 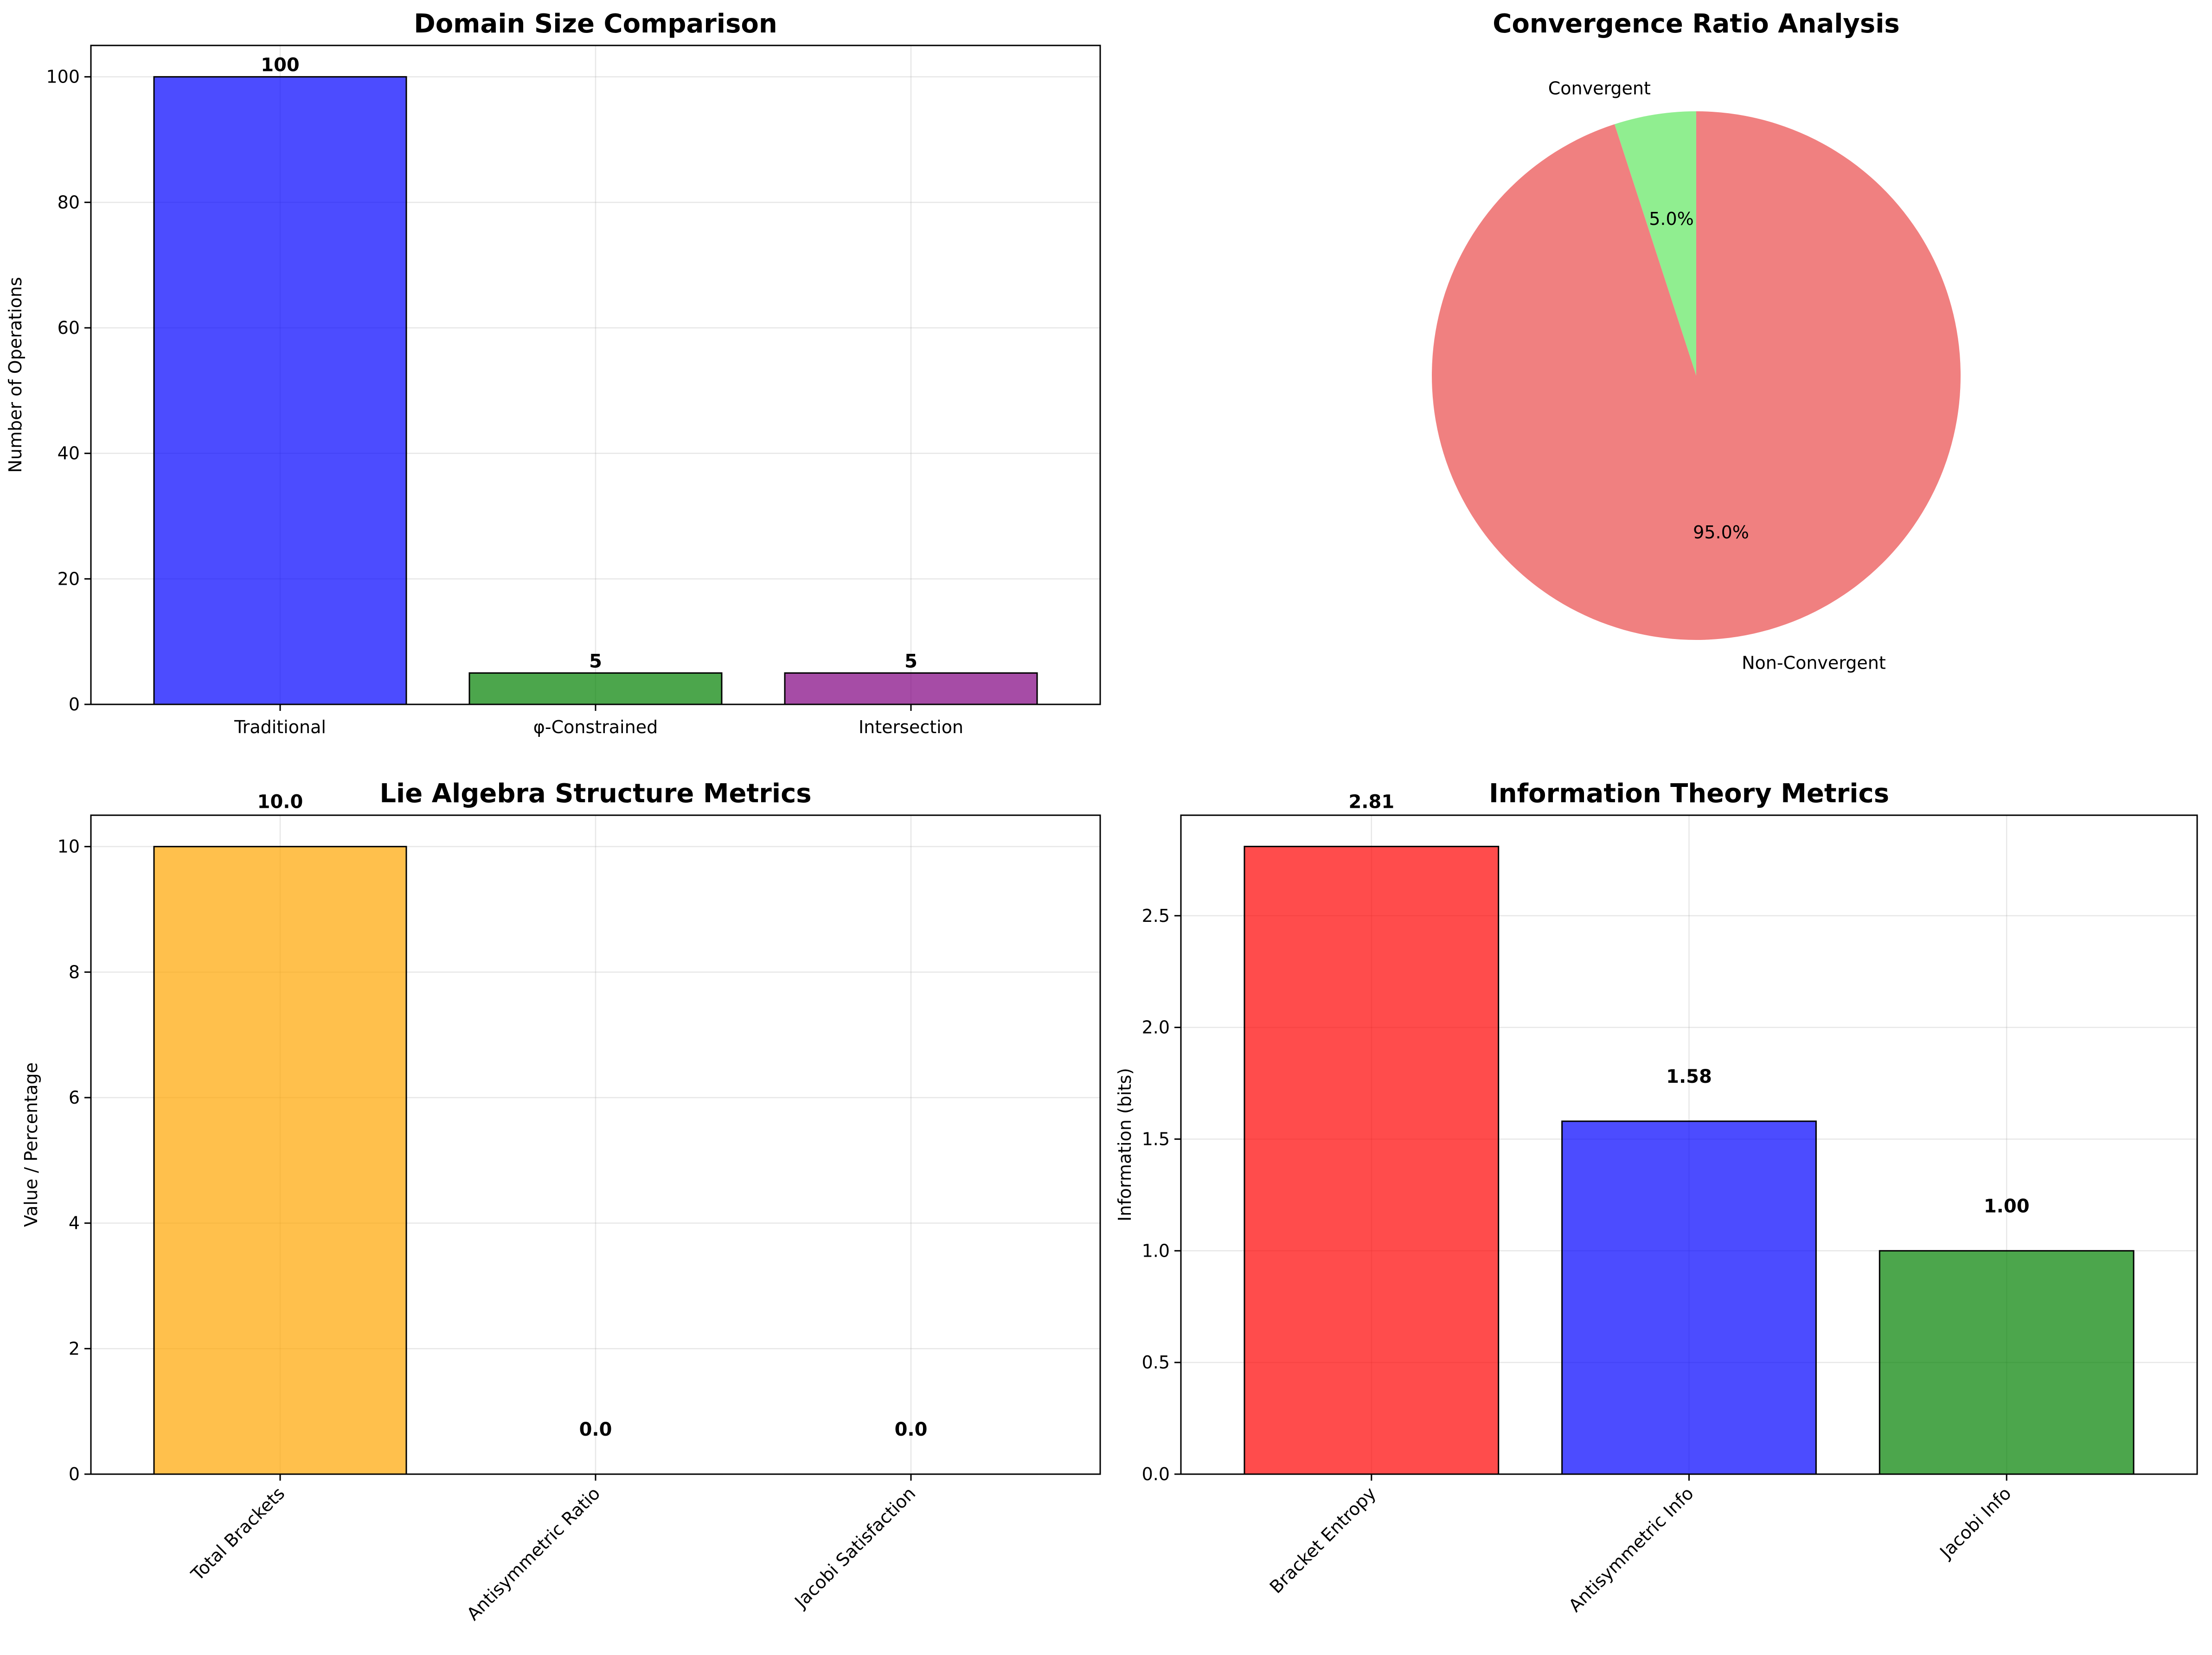 I want to click on chart3-ytick-label-4: 8, so click(x=74, y=972).